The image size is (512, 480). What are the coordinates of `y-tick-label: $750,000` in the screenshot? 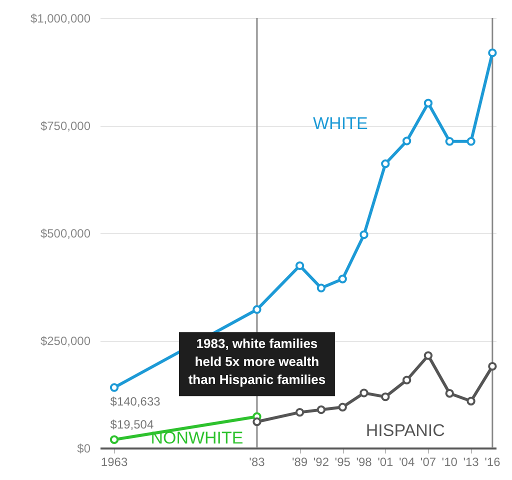 It's located at (65, 126).